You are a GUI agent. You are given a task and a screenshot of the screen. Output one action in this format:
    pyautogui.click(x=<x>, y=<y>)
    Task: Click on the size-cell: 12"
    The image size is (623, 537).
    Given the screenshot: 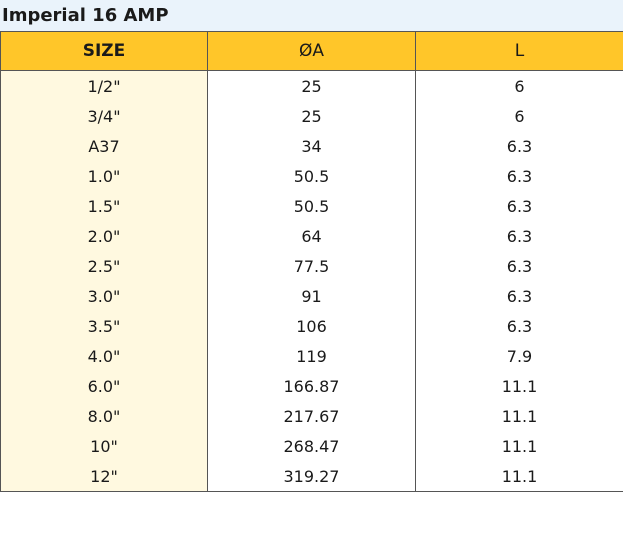 What is the action you would take?
    pyautogui.click(x=104, y=476)
    